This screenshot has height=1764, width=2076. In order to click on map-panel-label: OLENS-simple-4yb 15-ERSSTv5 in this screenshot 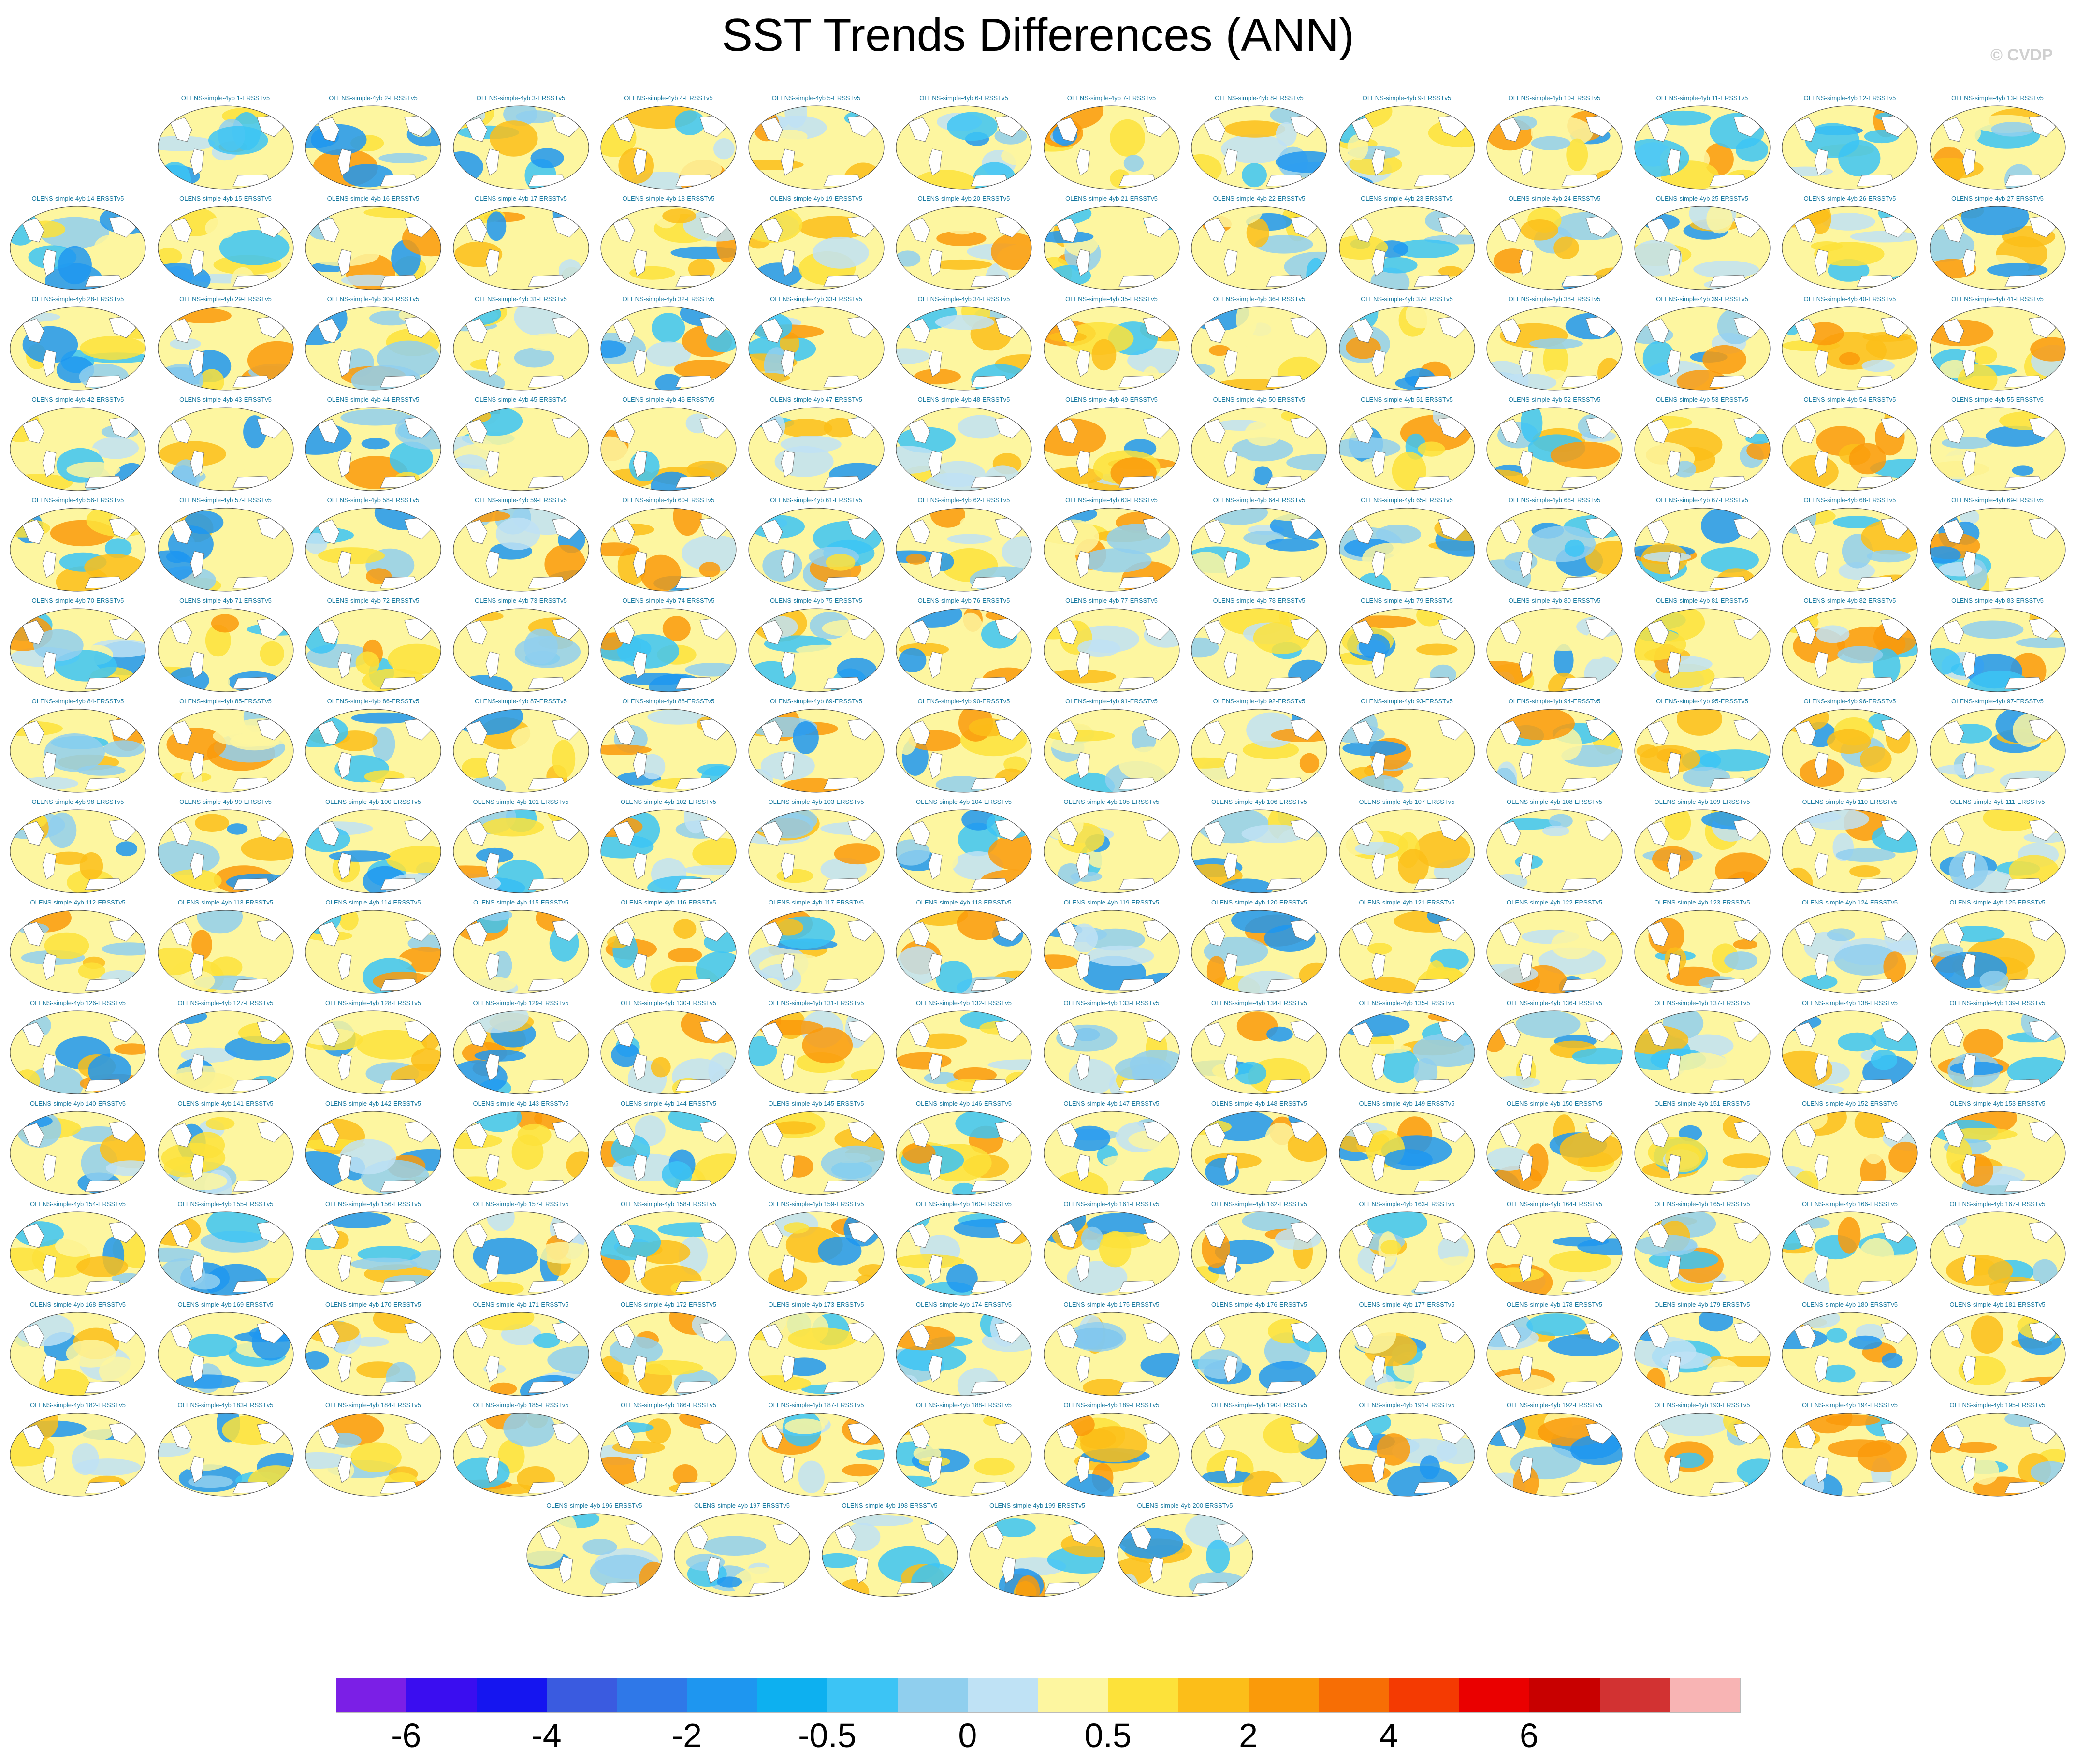, I will do `click(226, 198)`.